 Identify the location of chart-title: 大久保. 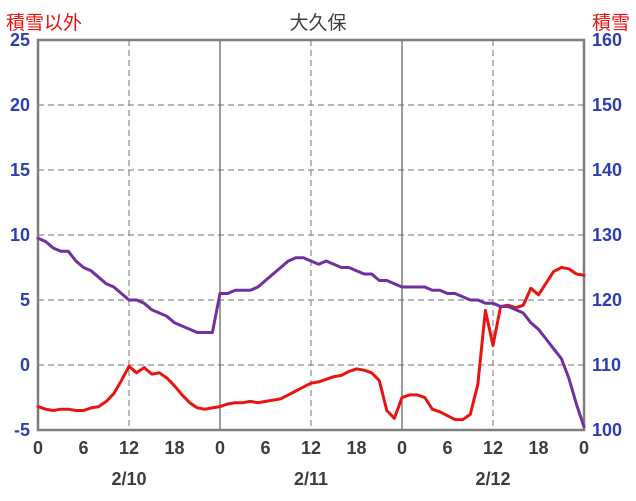
(318, 23).